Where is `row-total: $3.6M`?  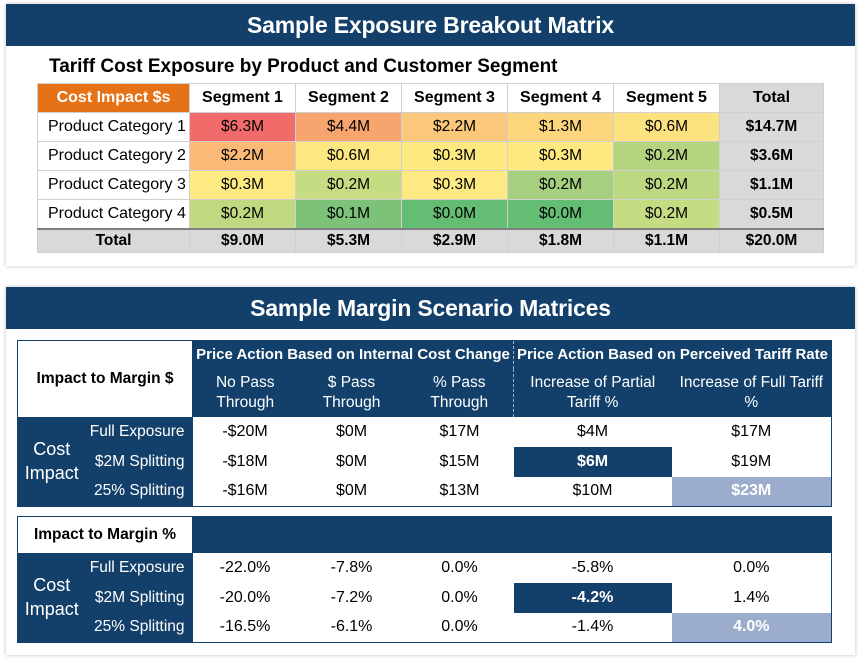 row-total: $3.6M is located at coordinates (771, 156).